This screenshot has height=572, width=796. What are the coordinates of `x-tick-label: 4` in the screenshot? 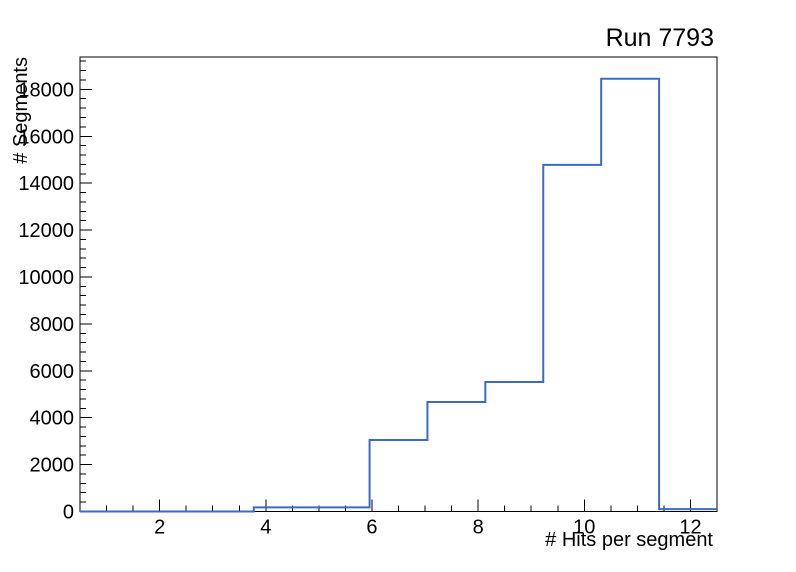 It's located at (265, 528).